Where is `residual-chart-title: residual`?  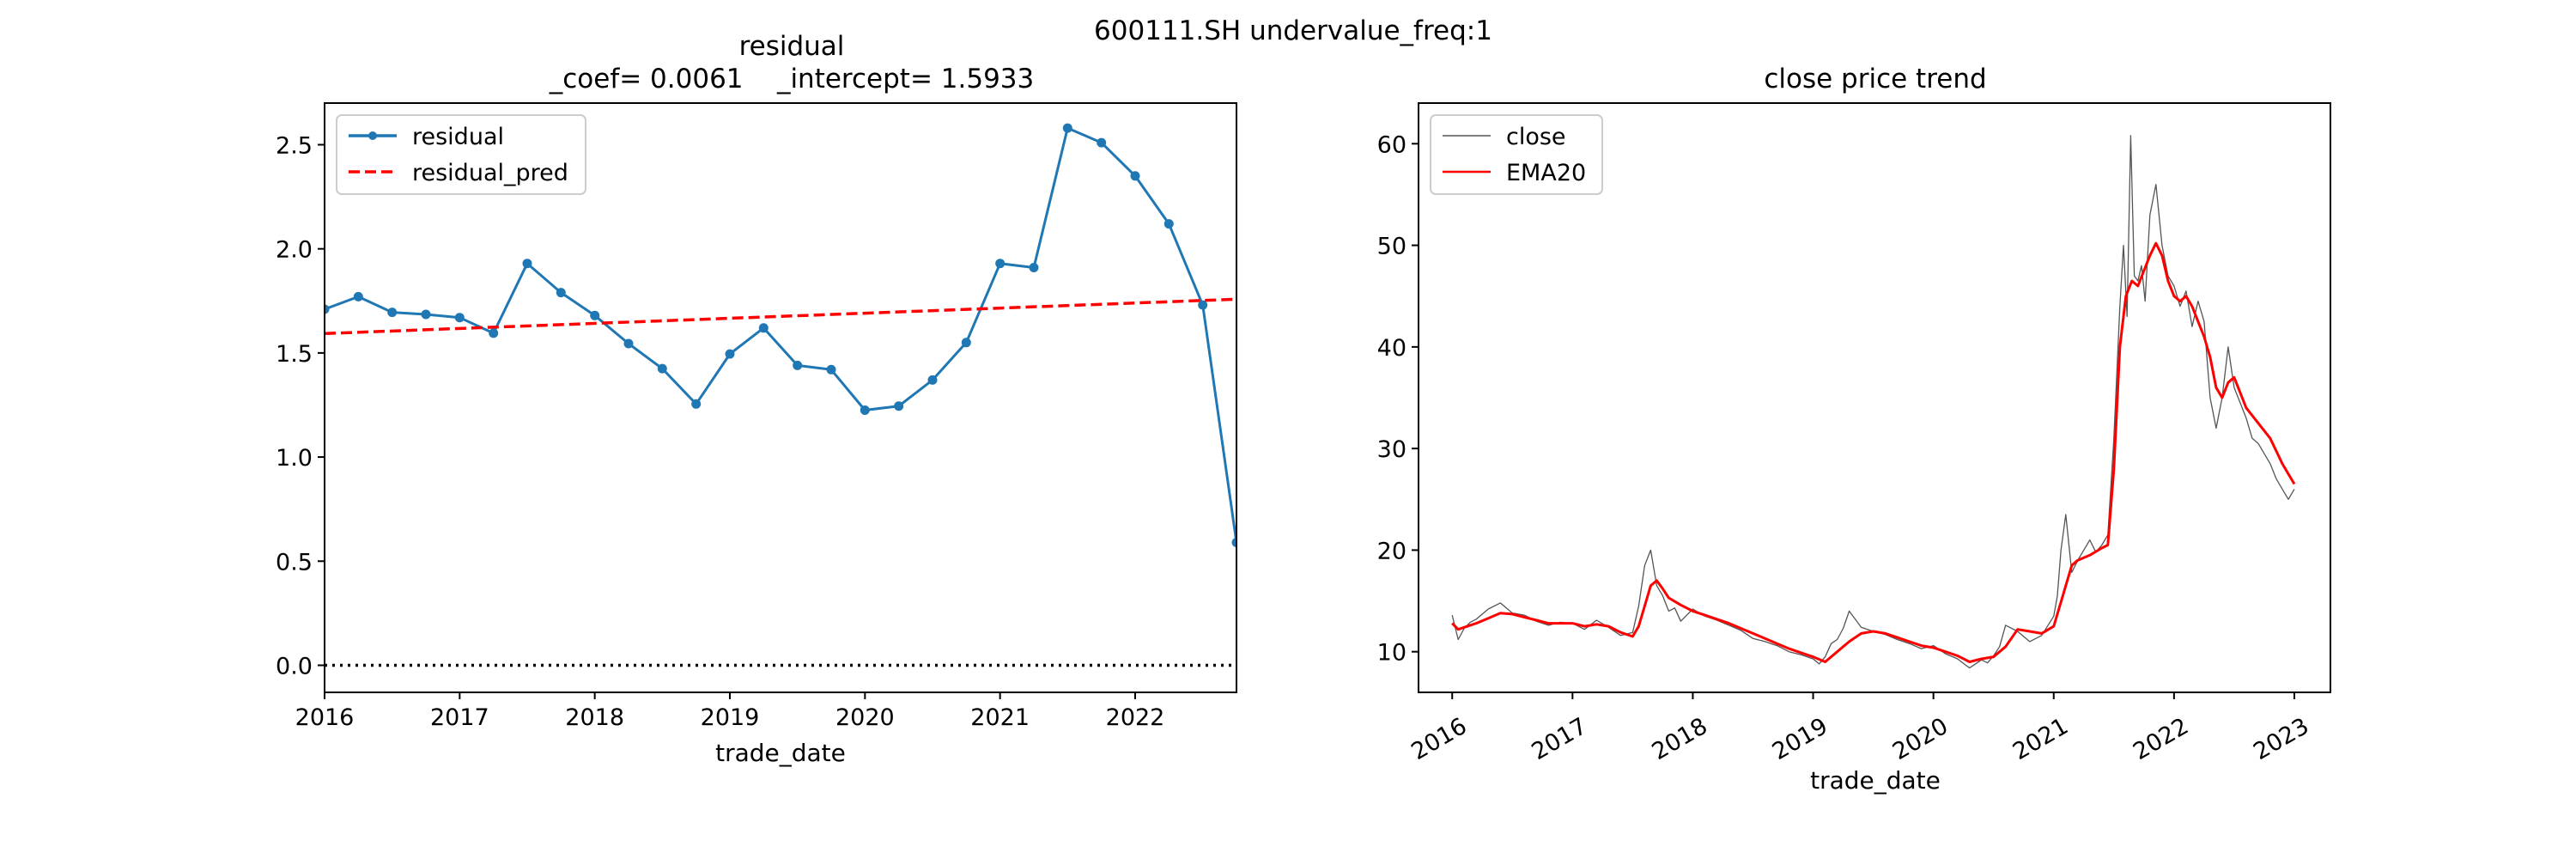 residual-chart-title: residual is located at coordinates (792, 47).